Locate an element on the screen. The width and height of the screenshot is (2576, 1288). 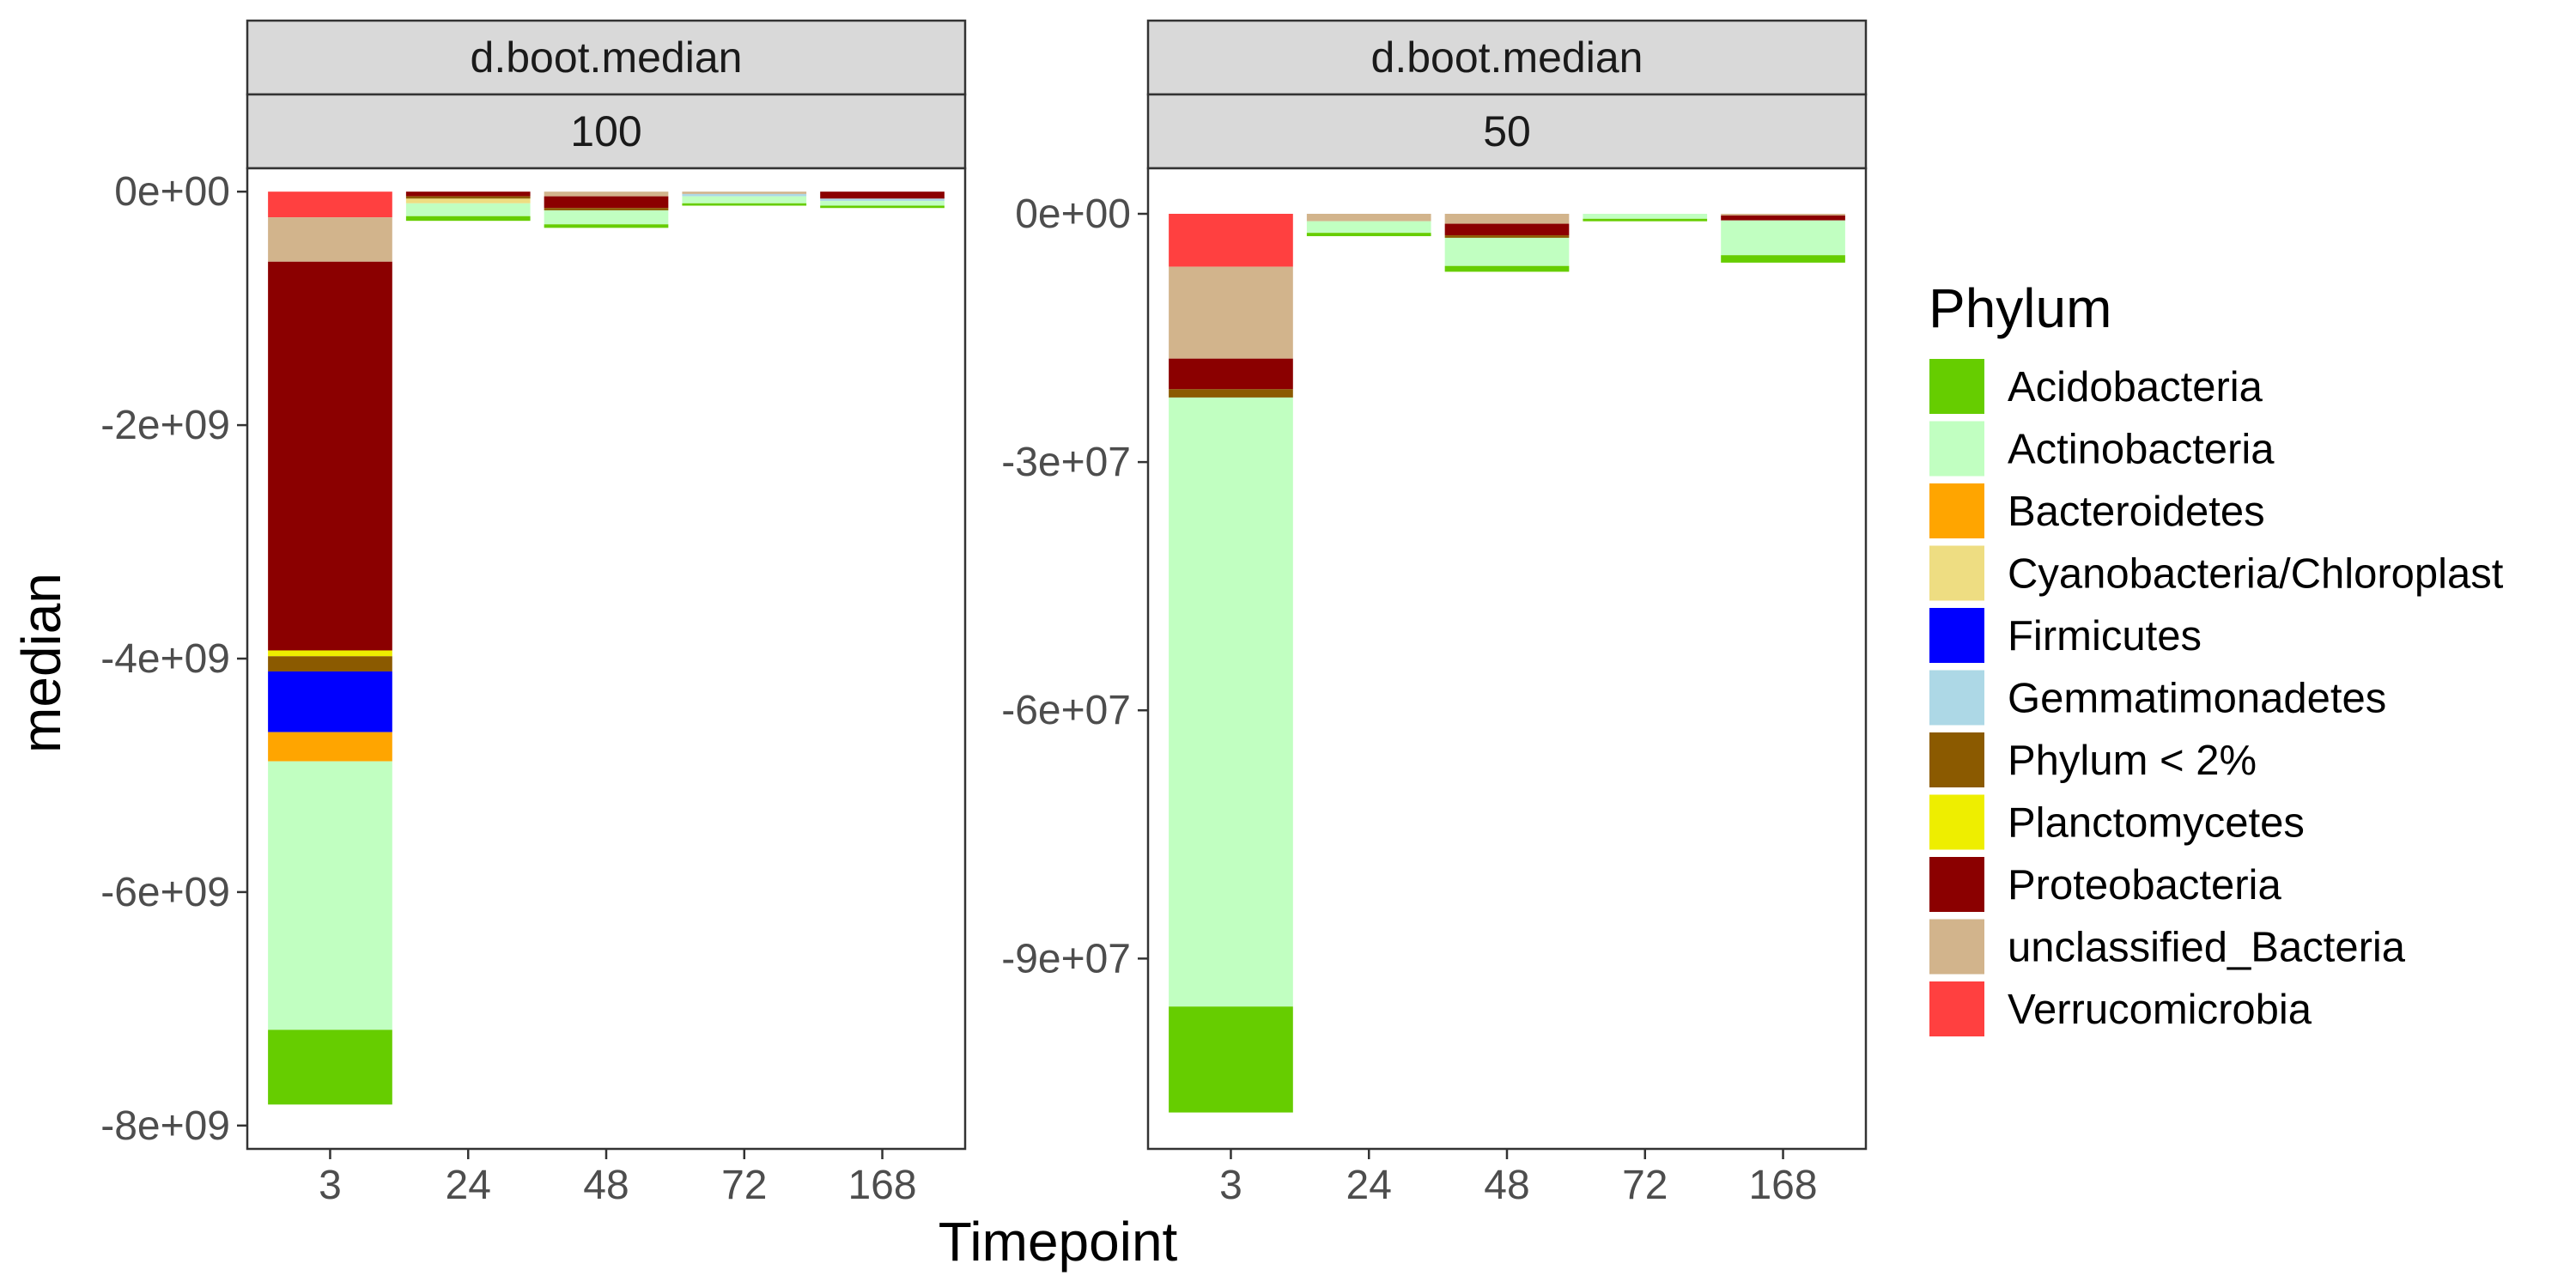
legend-item-gemmatimonadetes: Gemmatimonadetes is located at coordinates (2157, 697).